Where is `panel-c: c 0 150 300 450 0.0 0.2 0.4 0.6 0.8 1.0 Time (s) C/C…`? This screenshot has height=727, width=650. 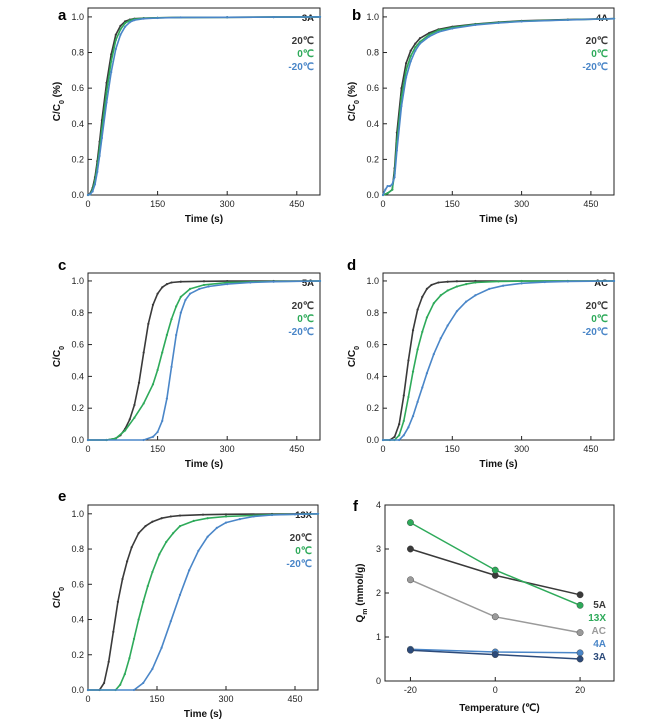
panel-c: c 0 150 300 450 0.0 0.2 0.4 0.6 0.8 1.0 Time (s) C/C… is located at coordinates (187, 363).